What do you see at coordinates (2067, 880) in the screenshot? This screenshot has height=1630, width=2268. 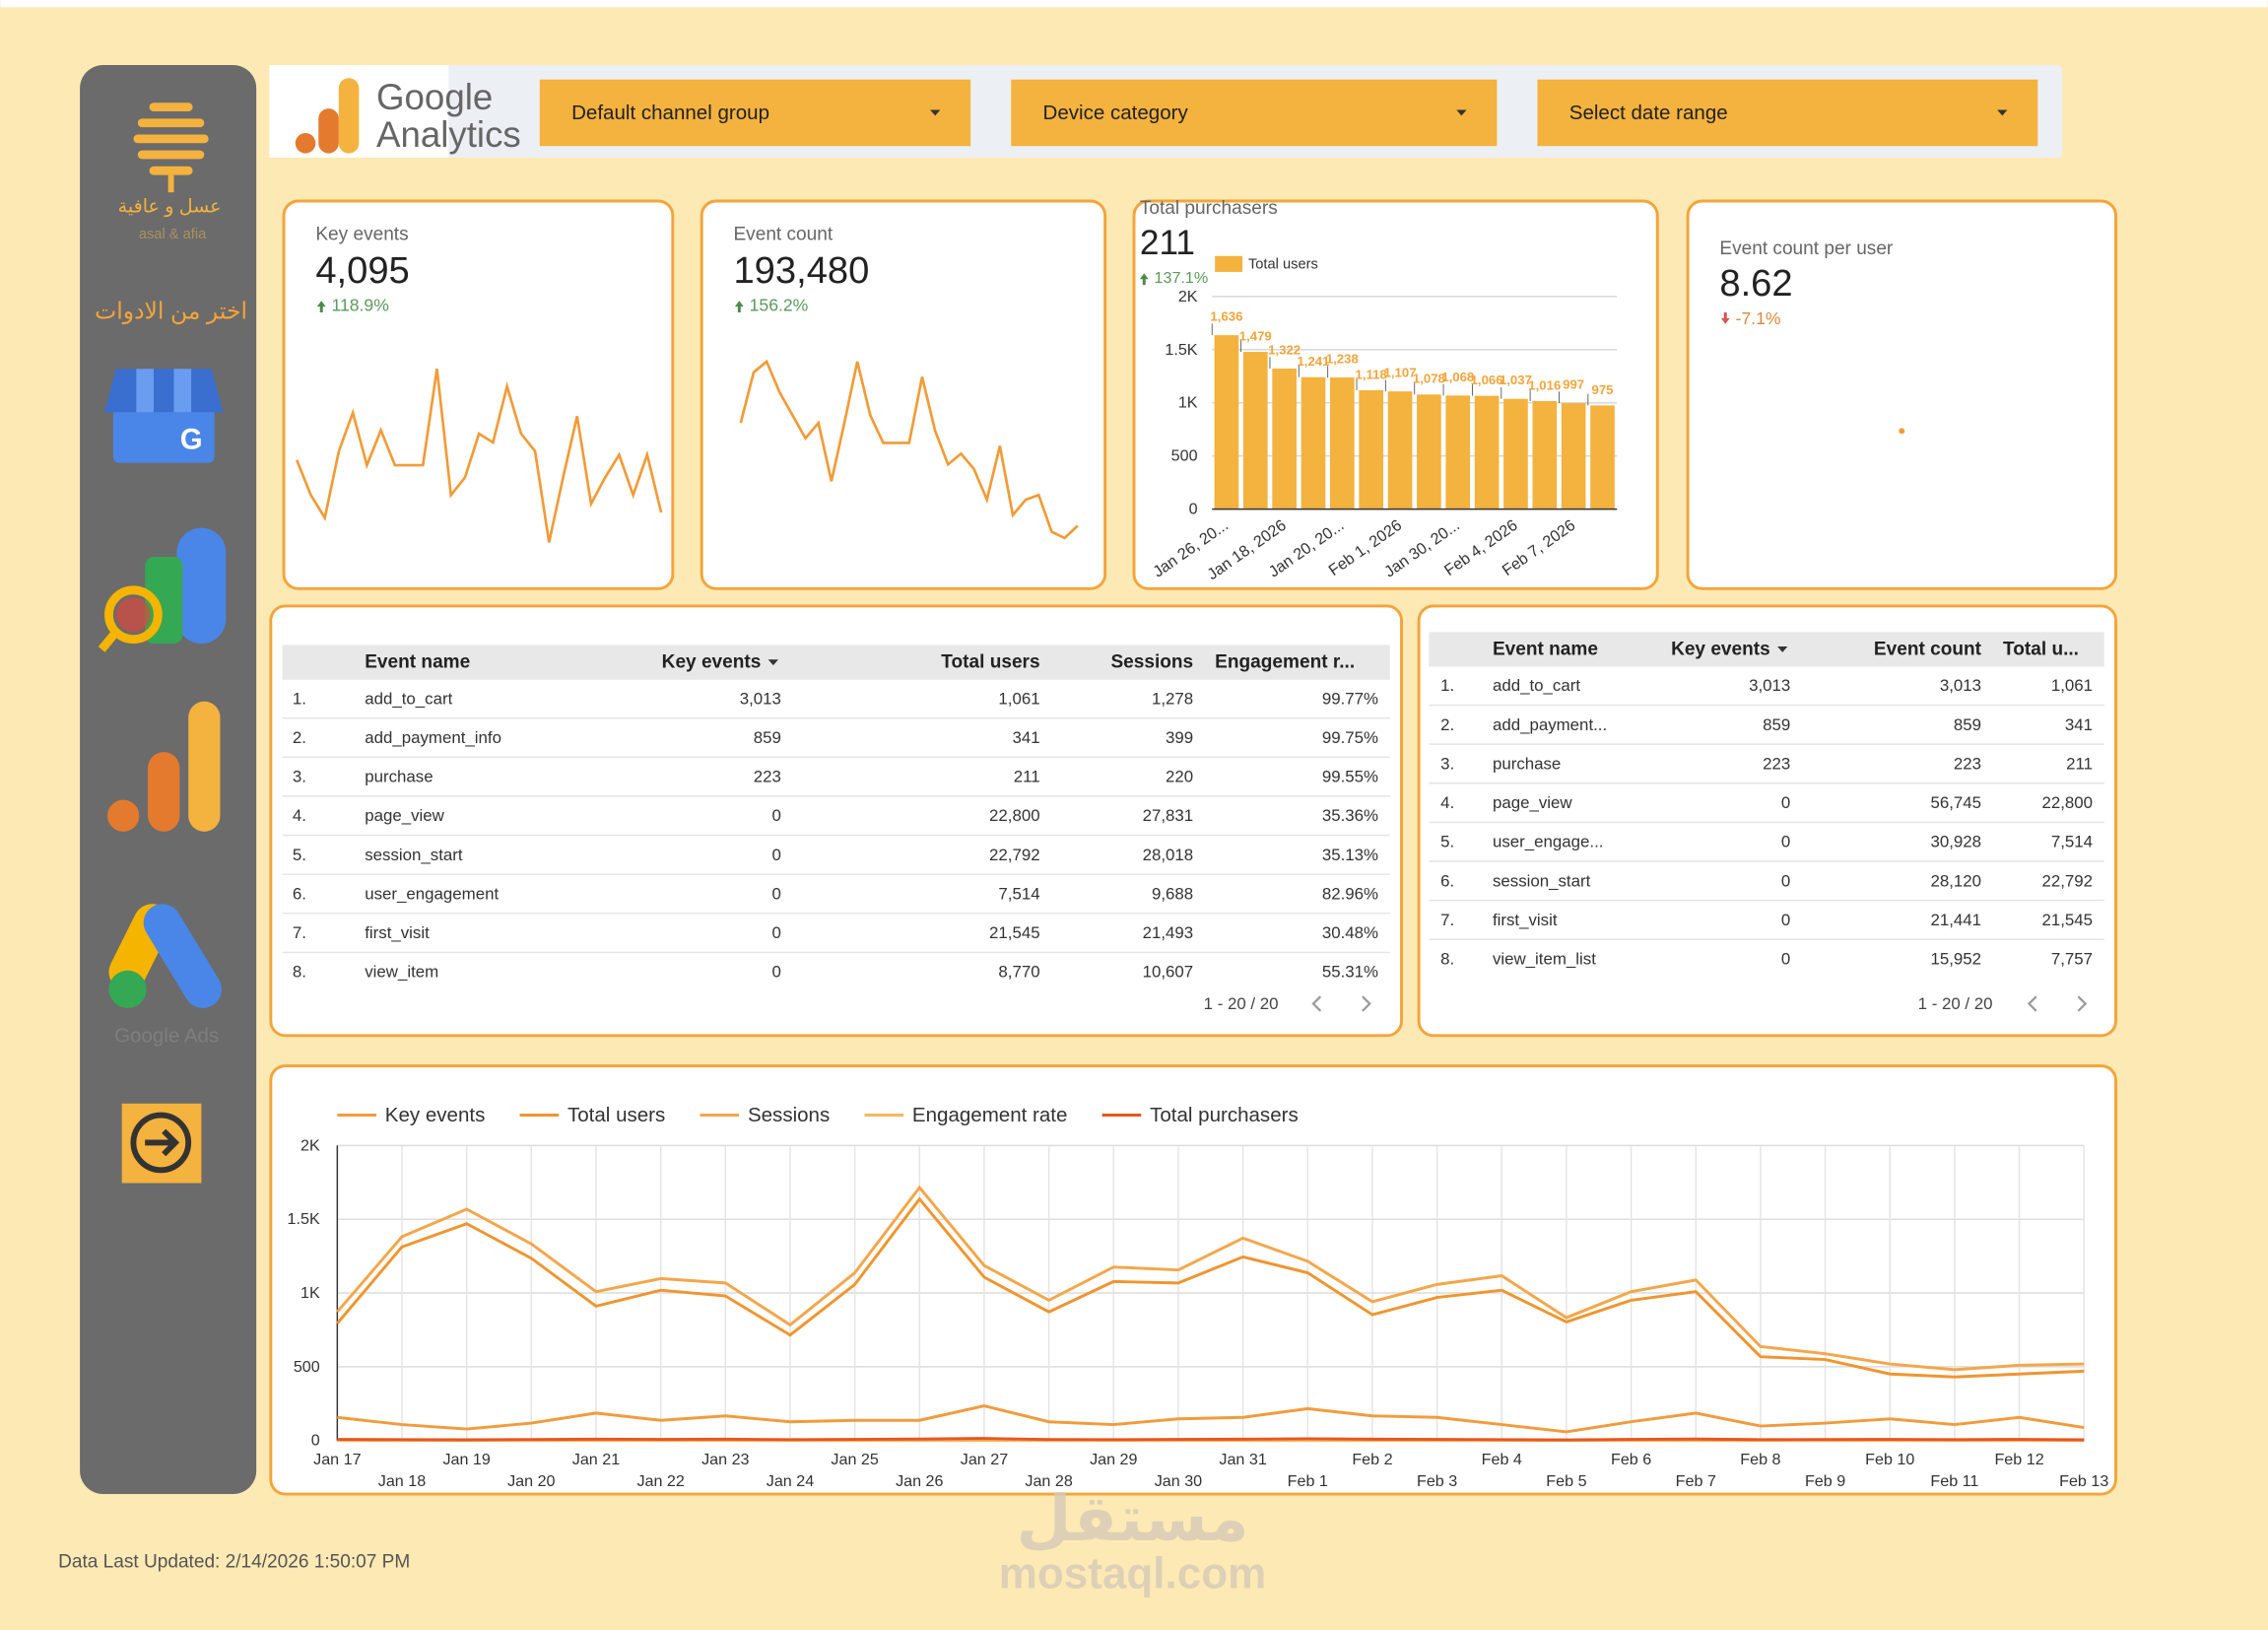 I see `table-cell: 22,792` at bounding box center [2067, 880].